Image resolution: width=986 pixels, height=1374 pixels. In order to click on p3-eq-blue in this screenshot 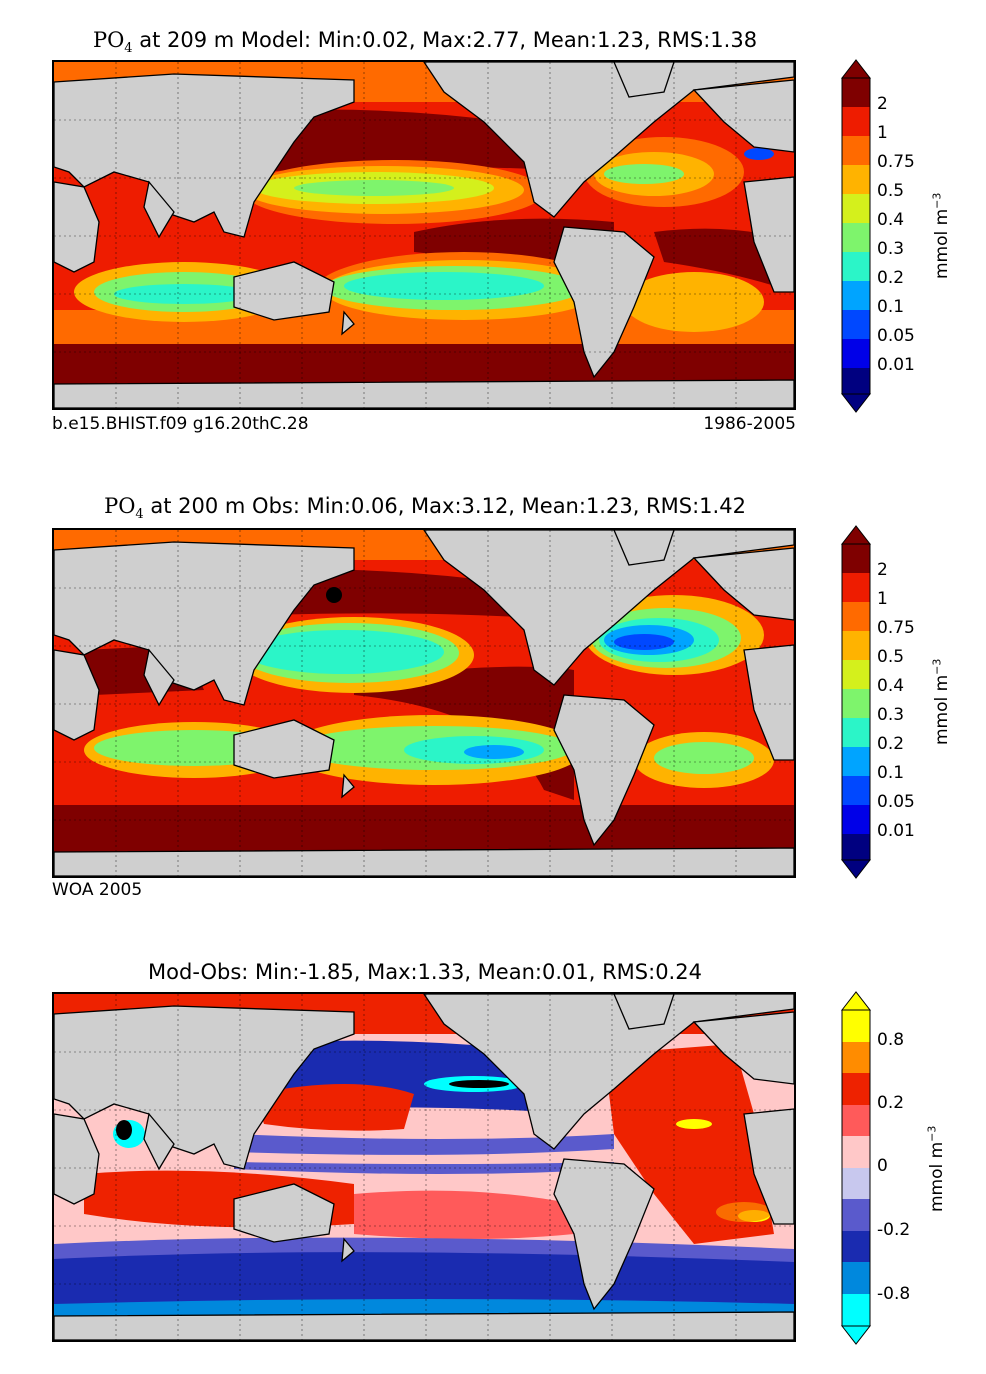, I will do `click(424, 1154)`.